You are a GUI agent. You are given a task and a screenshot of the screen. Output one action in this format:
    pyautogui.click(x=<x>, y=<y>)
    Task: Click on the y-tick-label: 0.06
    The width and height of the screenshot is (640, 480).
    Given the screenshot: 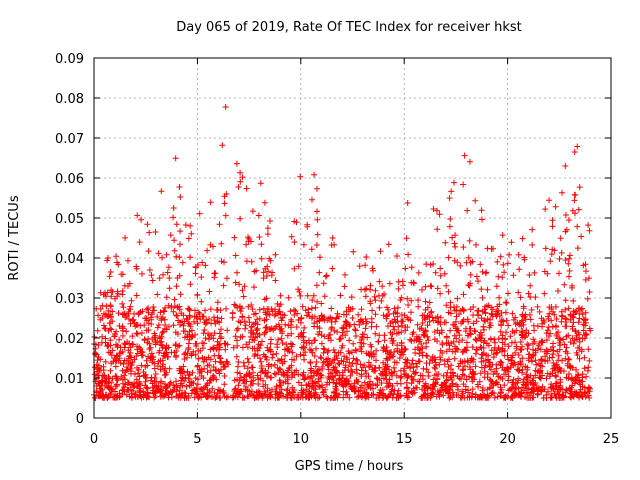 What is the action you would take?
    pyautogui.click(x=69, y=179)
    